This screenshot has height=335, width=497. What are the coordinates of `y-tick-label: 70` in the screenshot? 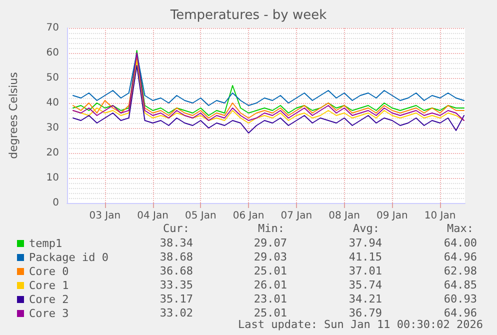 It's located at (52, 28).